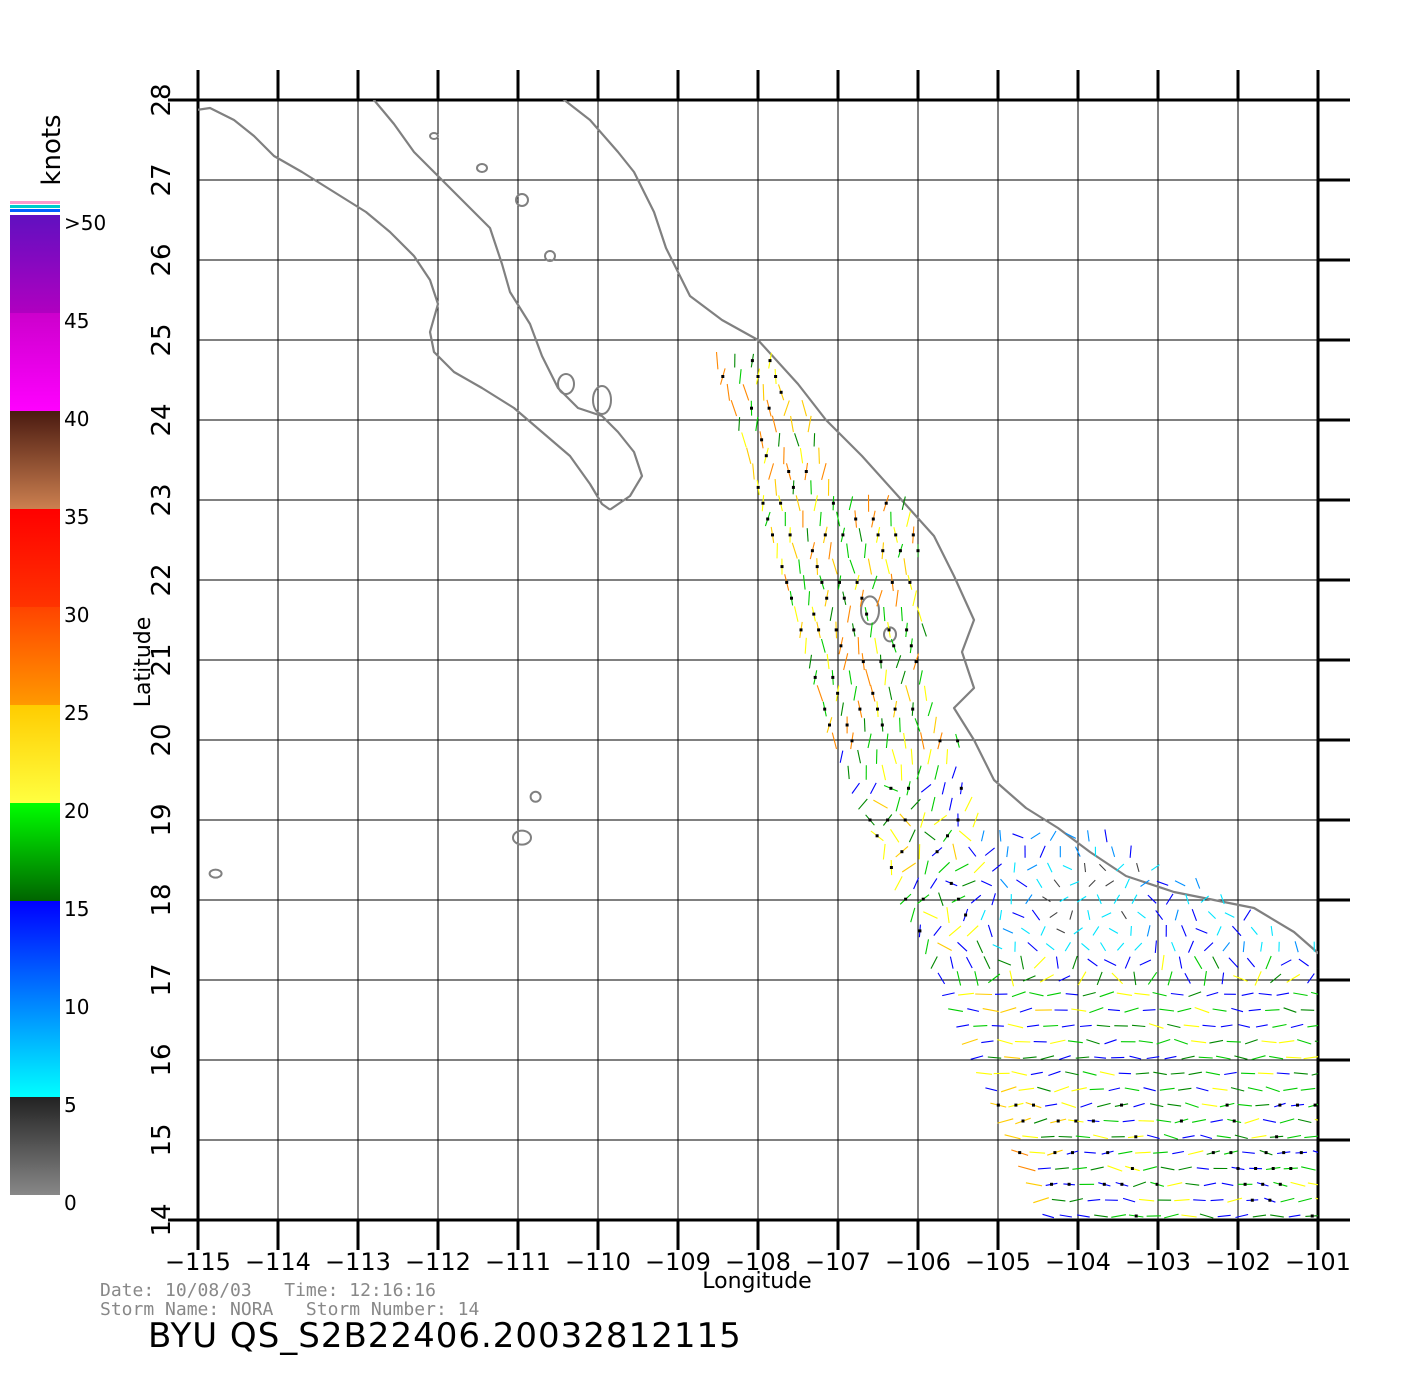  Describe the element at coordinates (268, 1290) in the screenshot. I see `date-time-line: Date: 10/08/03 Time: 12:16:16` at that location.